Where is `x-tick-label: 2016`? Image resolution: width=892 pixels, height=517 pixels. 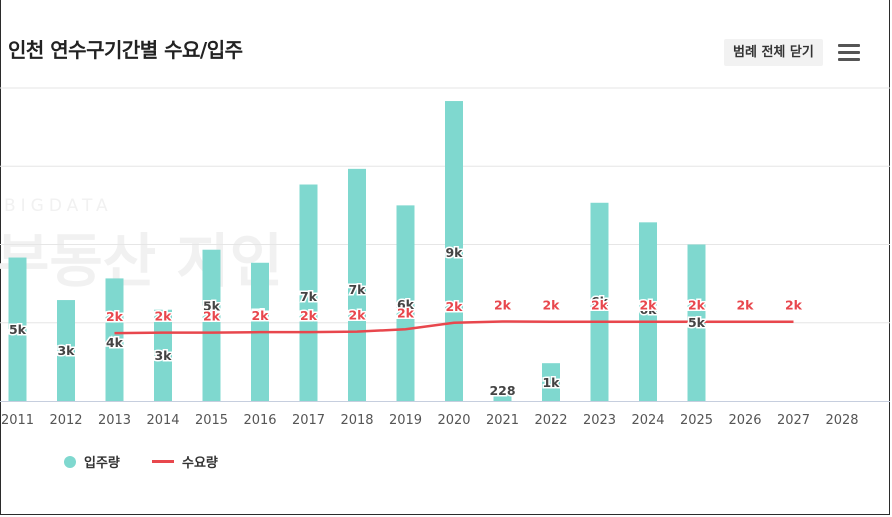 x-tick-label: 2016 is located at coordinates (259, 420).